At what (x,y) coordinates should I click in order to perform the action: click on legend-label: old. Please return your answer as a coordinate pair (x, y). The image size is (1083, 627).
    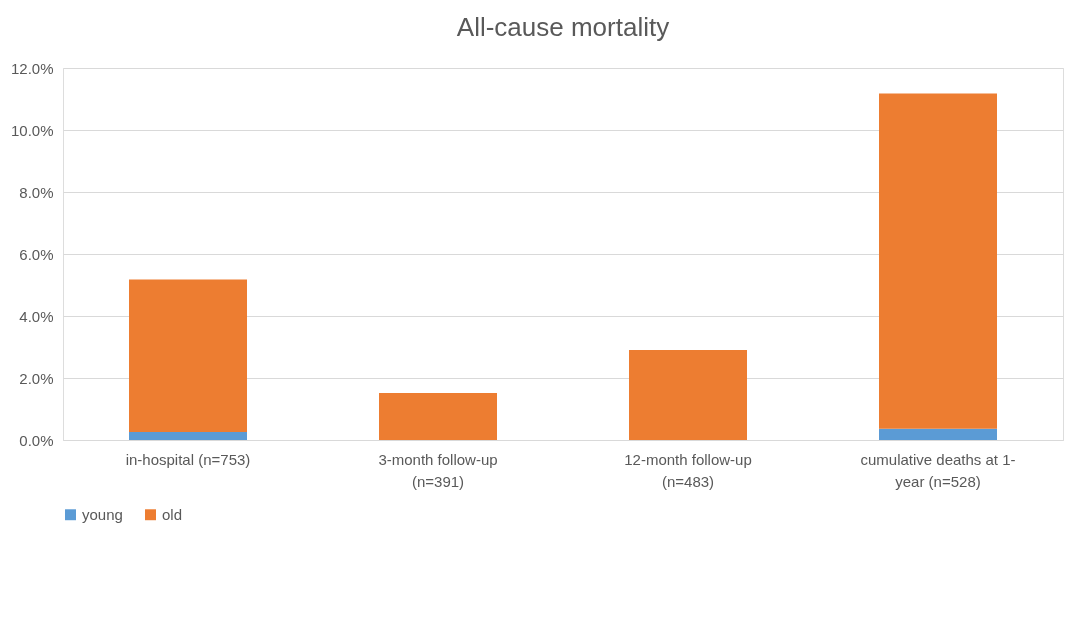
    Looking at the image, I should click on (172, 514).